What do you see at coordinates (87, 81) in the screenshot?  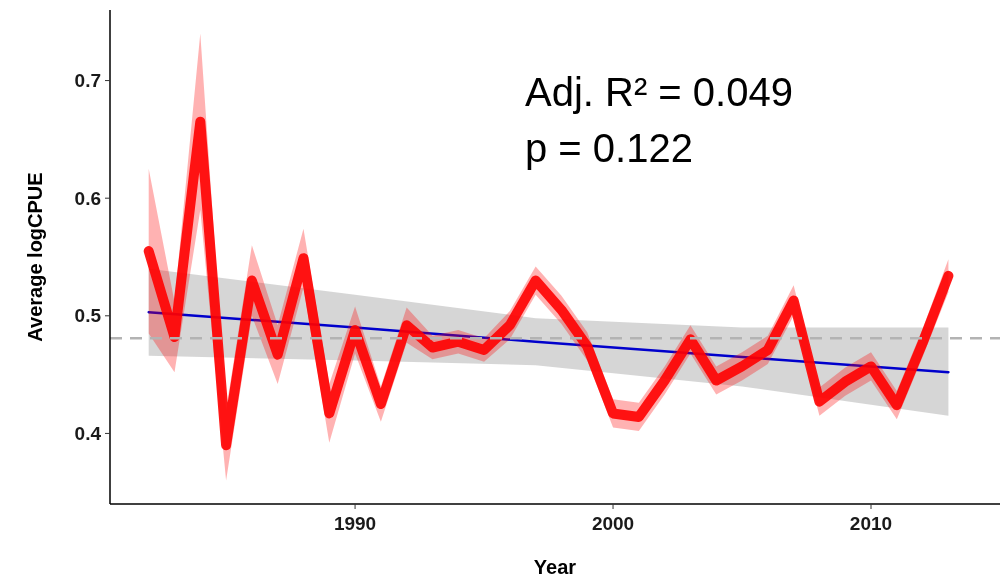 I see `y-tick-label: 0.7` at bounding box center [87, 81].